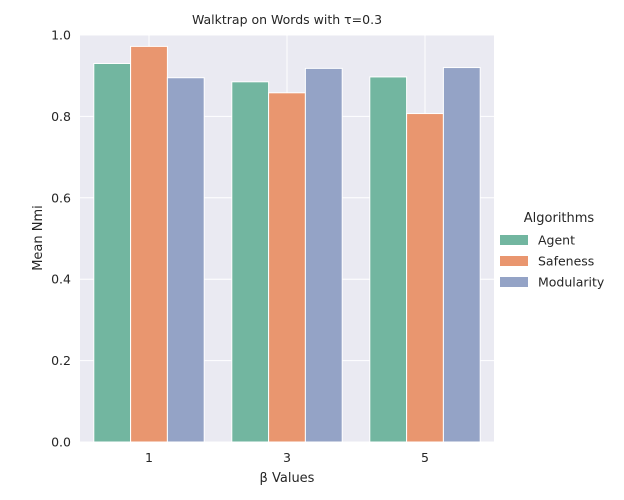 Image resolution: width=624 pixels, height=500 pixels. What do you see at coordinates (149, 457) in the screenshot?
I see `x-tick-label: 1` at bounding box center [149, 457].